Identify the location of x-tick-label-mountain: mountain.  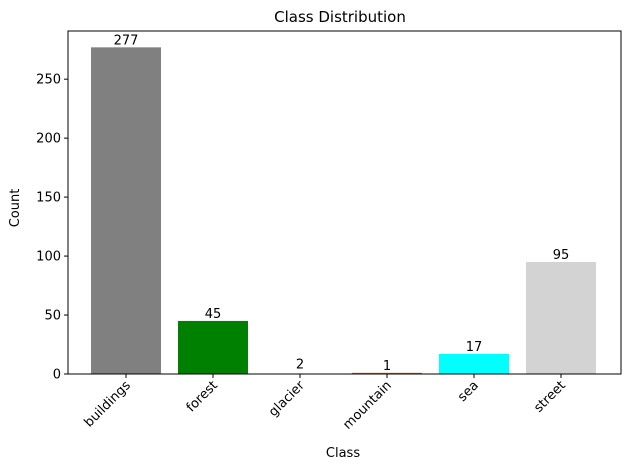
(367, 405).